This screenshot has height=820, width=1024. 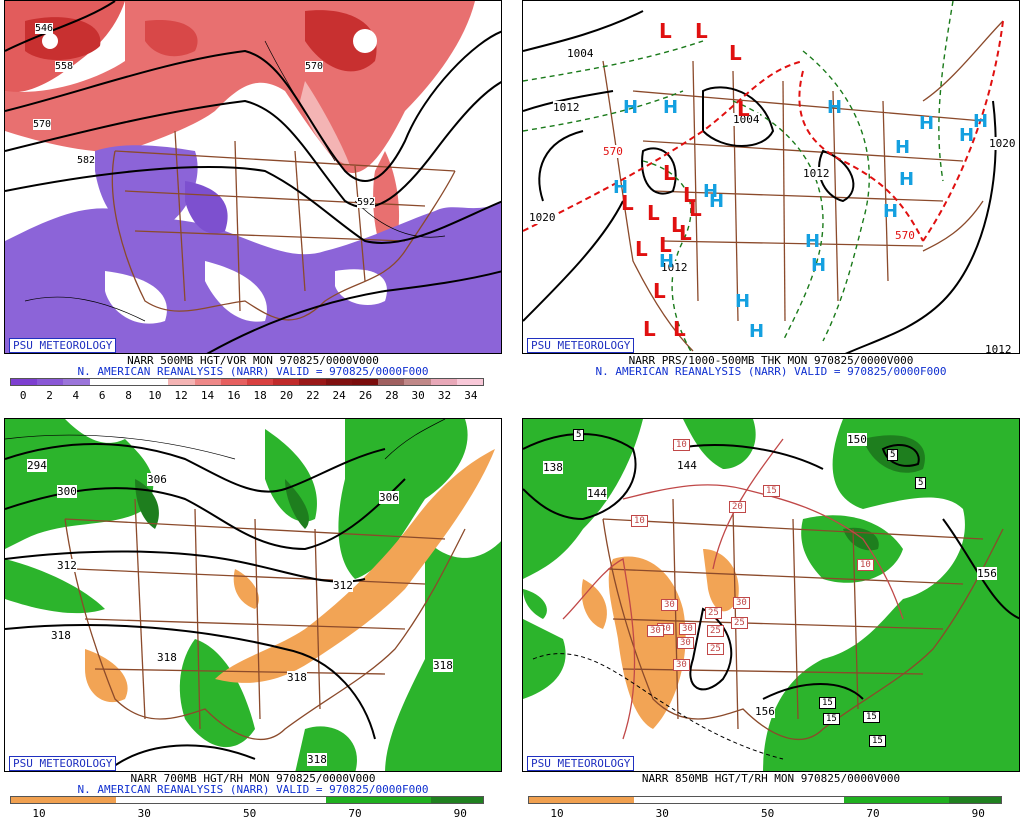 What do you see at coordinates (155, 395) in the screenshot?
I see `colorbar-tick-label: 10` at bounding box center [155, 395].